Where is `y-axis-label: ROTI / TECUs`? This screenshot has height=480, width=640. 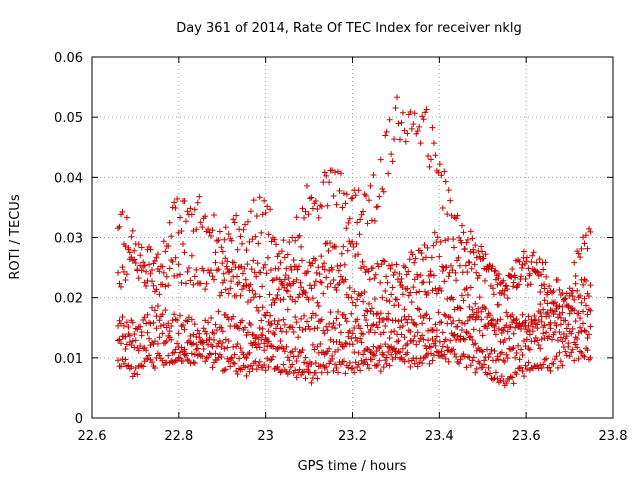
y-axis-label: ROTI / TECUs is located at coordinates (15, 236).